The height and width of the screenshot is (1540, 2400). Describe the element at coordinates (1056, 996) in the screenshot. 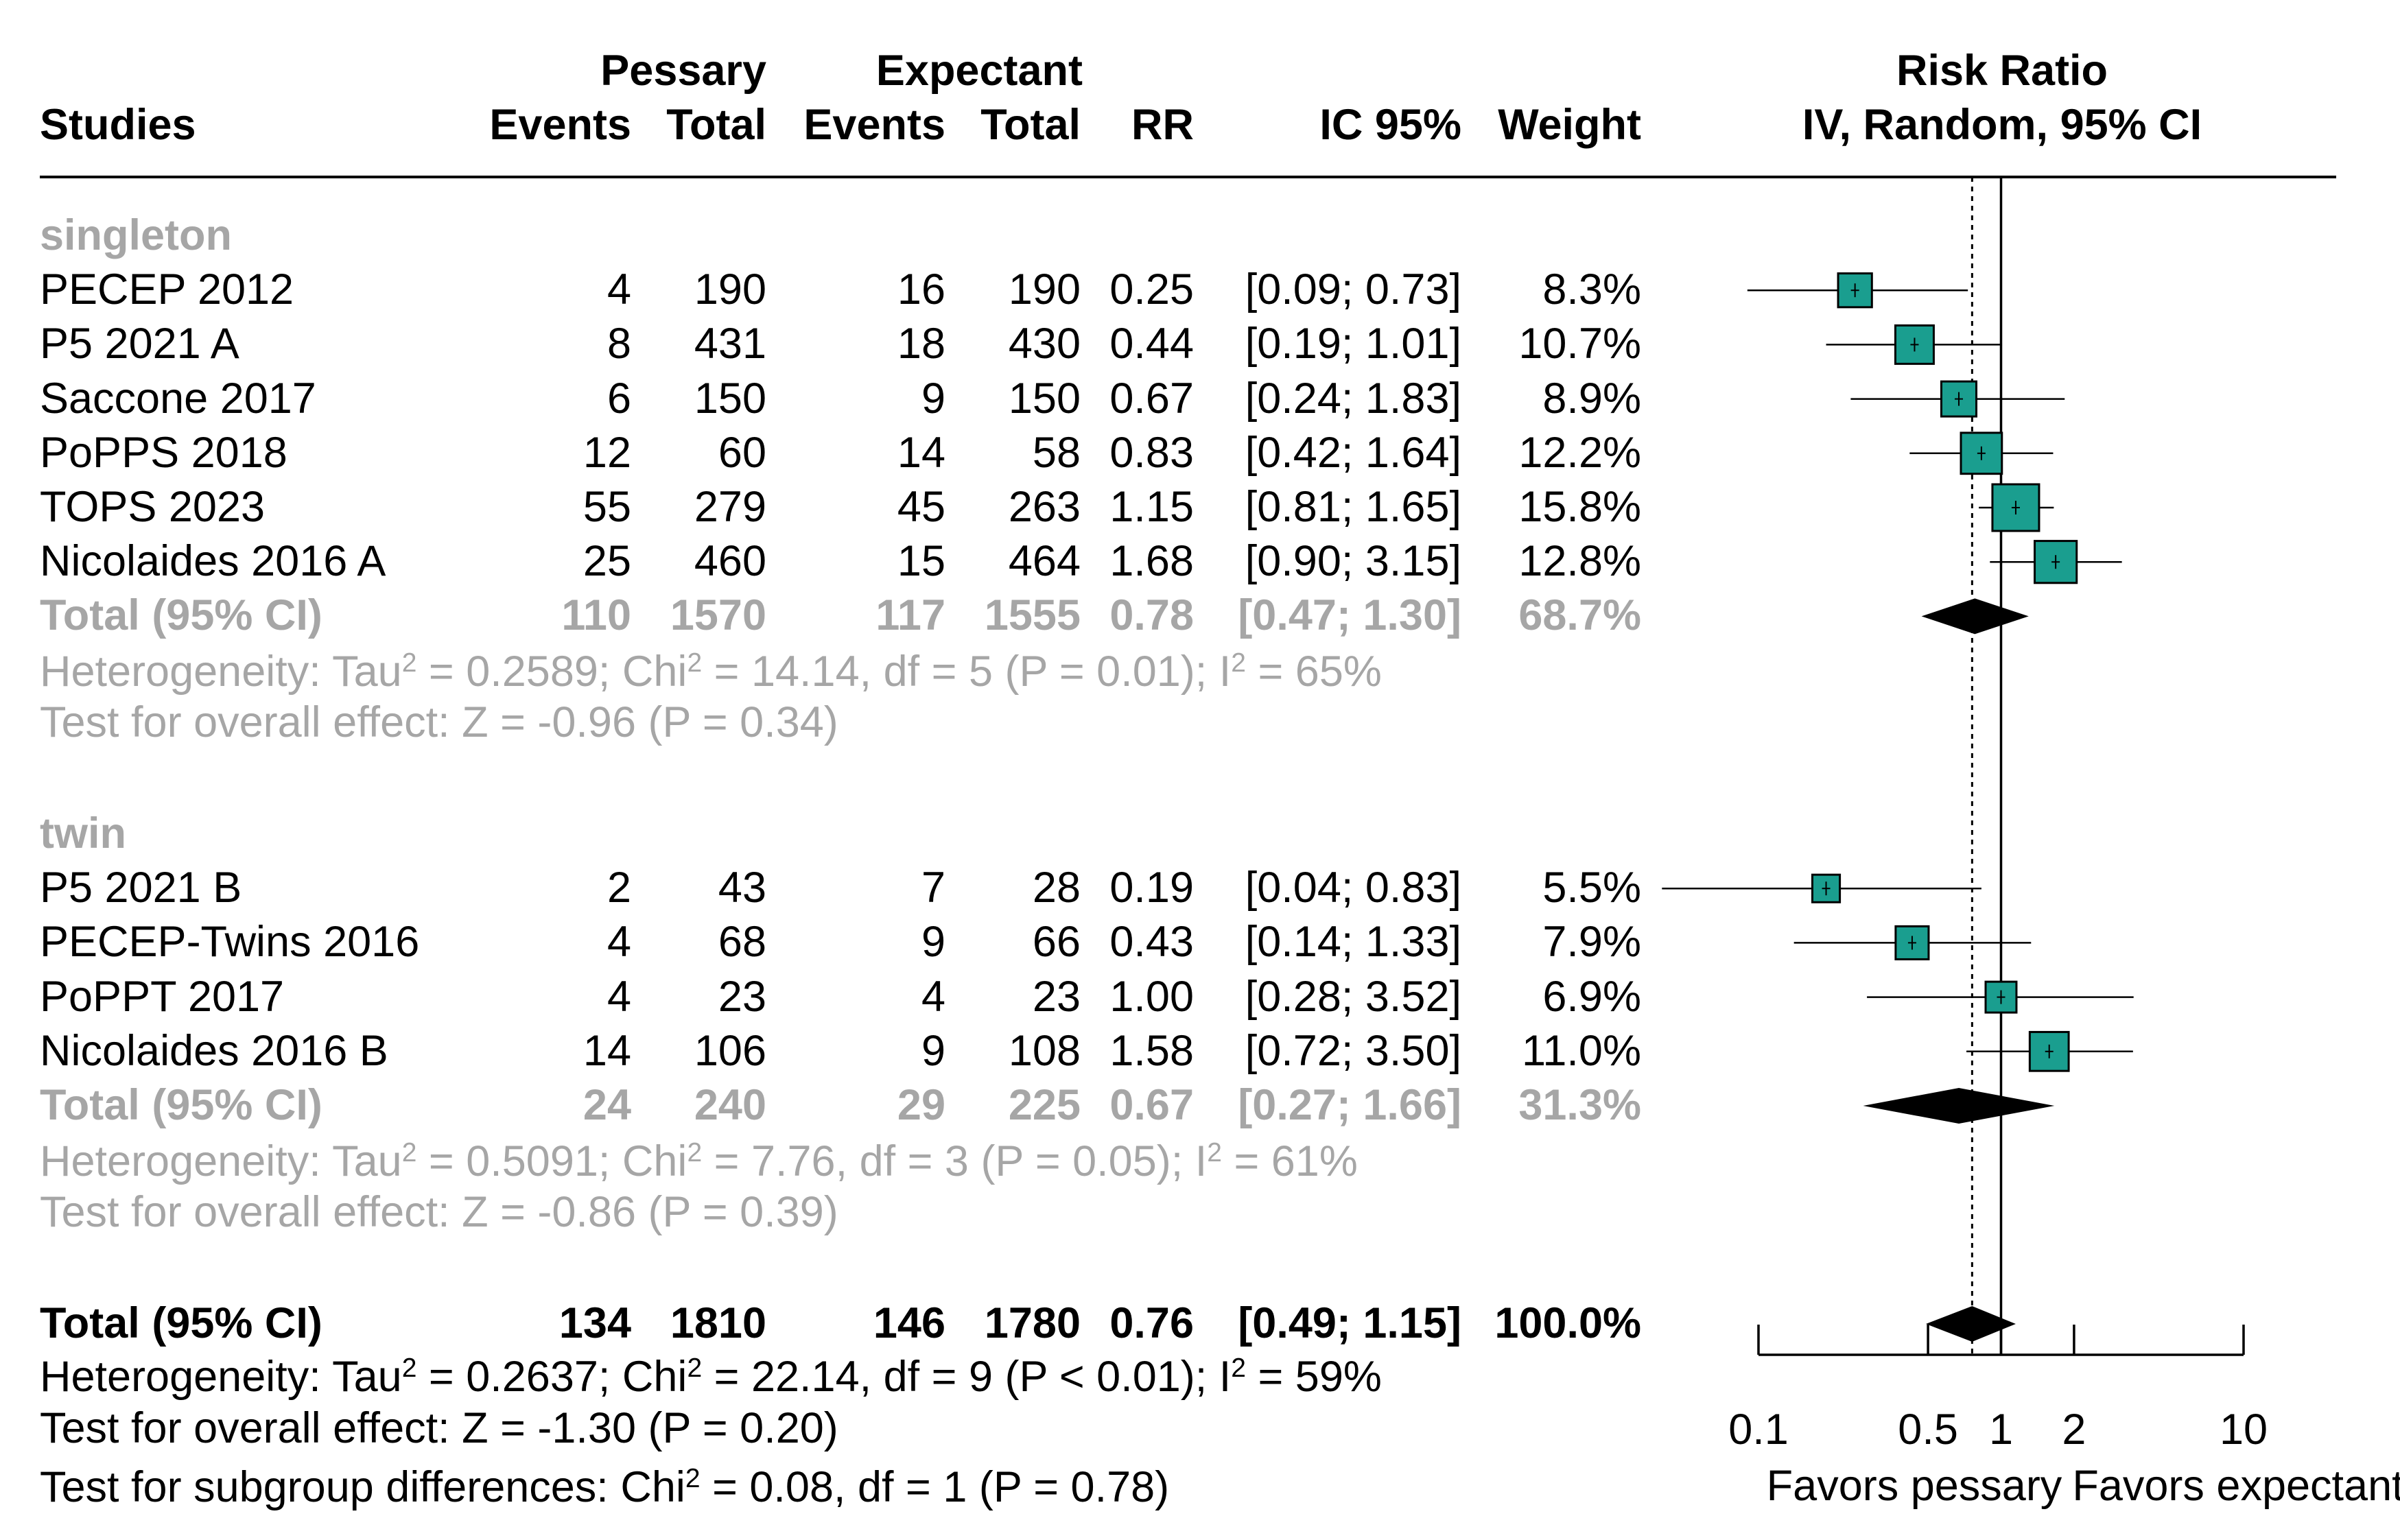

I see `expectant-total: 23` at that location.